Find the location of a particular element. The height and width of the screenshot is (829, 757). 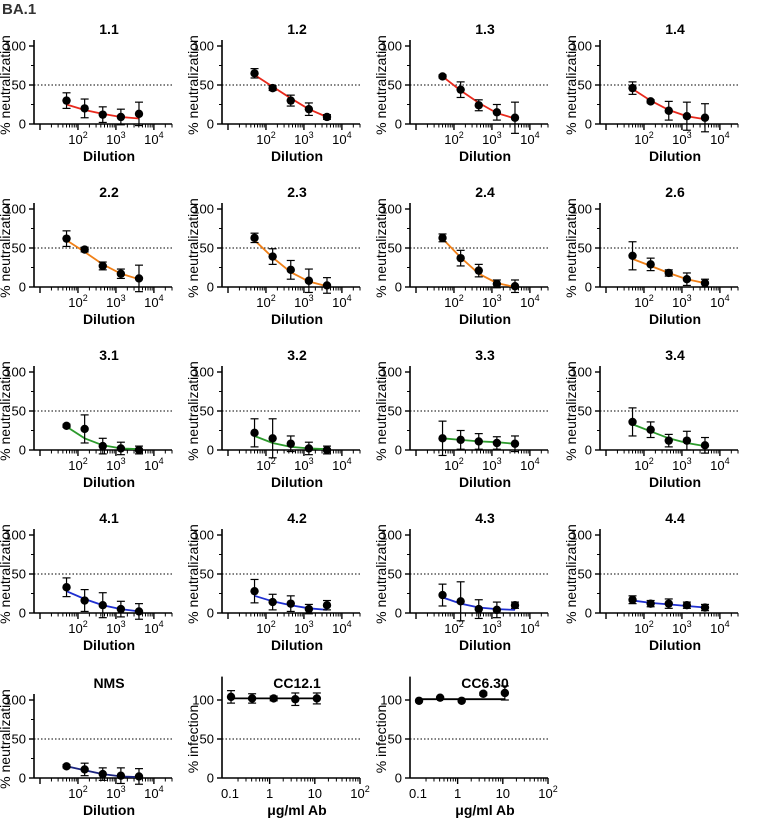

chart-title: 2.3 is located at coordinates (297, 192).